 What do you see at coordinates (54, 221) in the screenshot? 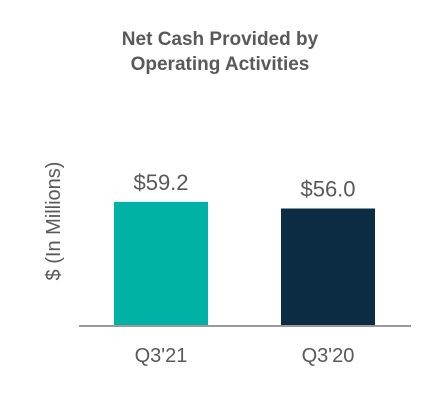
I see `y-axis-label: $ (In Millions)` at bounding box center [54, 221].